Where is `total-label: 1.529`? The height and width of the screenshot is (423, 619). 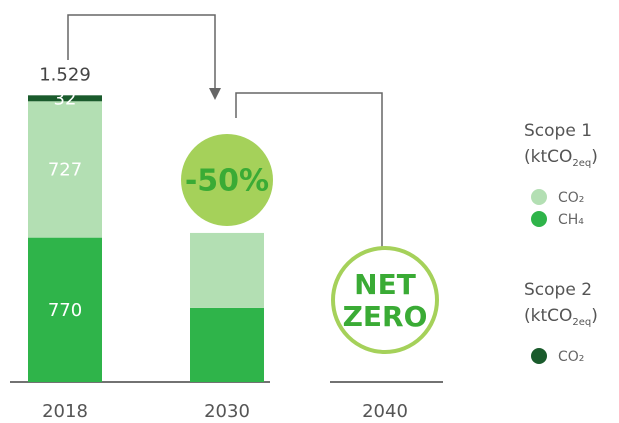 total-label: 1.529 is located at coordinates (65, 74).